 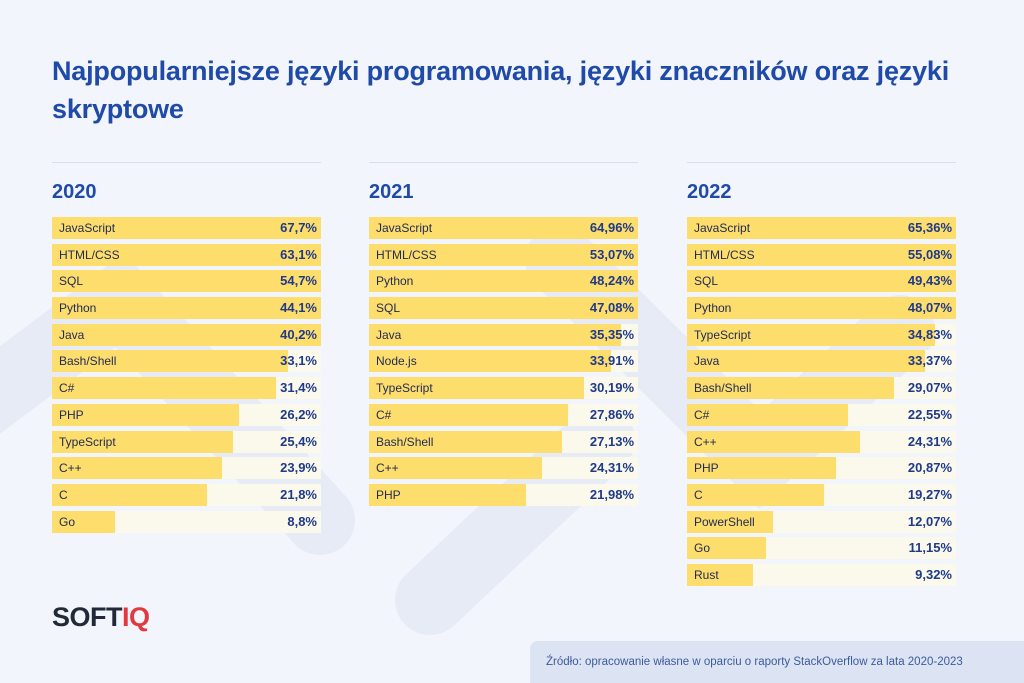 What do you see at coordinates (391, 192) in the screenshot?
I see `chart-title: 2021` at bounding box center [391, 192].